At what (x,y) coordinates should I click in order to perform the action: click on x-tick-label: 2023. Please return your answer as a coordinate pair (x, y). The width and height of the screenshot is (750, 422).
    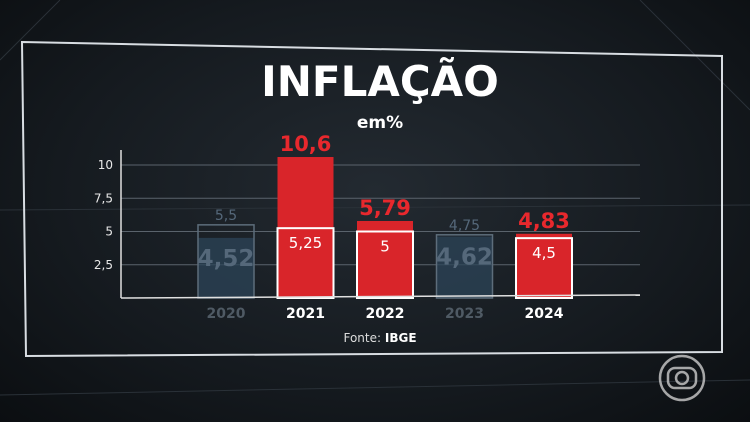
    Looking at the image, I should click on (464, 314).